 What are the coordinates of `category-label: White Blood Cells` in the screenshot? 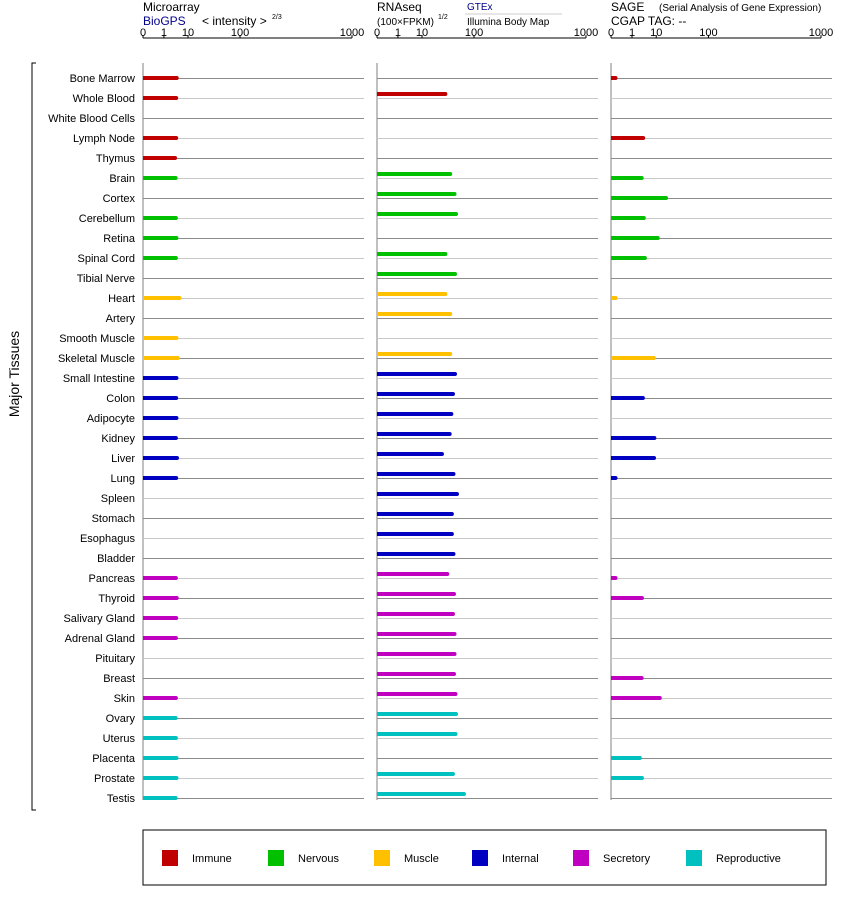 It's located at (91, 119).